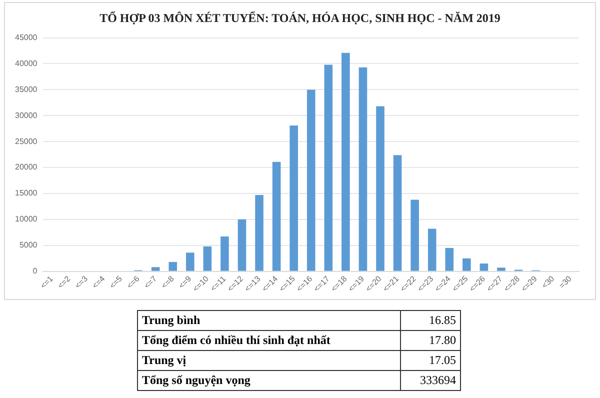 The height and width of the screenshot is (398, 600). What do you see at coordinates (26, 141) in the screenshot?
I see `y-tick-label: 25000` at bounding box center [26, 141].